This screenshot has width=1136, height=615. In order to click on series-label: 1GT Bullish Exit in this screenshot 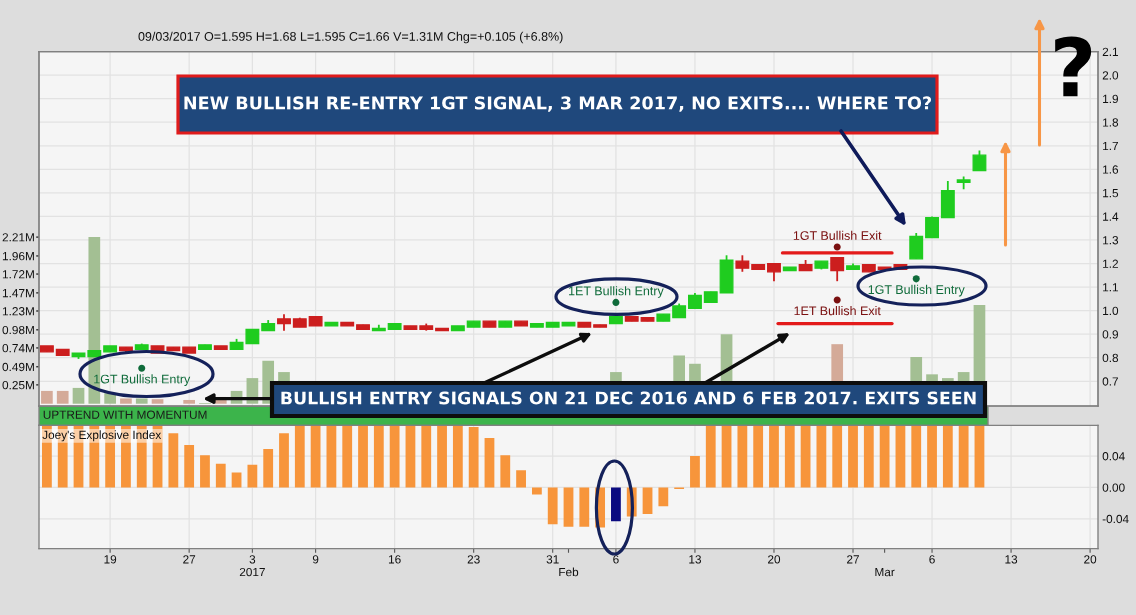, I will do `click(837, 235)`.